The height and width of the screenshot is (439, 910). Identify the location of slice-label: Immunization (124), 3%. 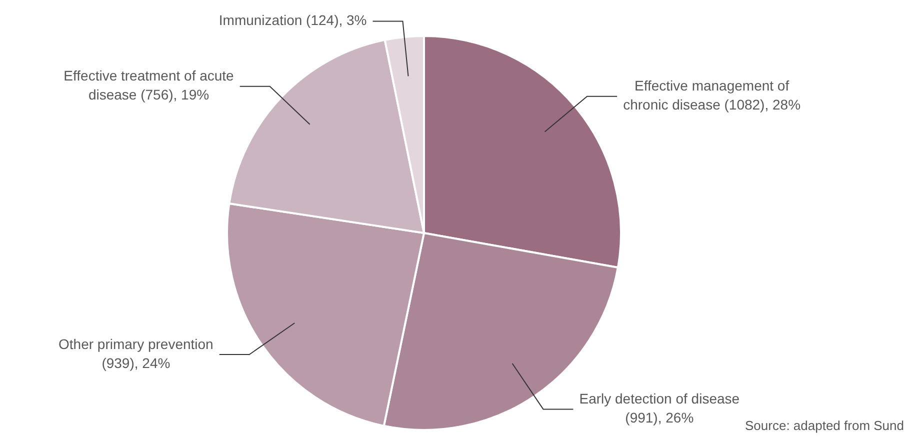
(292, 20).